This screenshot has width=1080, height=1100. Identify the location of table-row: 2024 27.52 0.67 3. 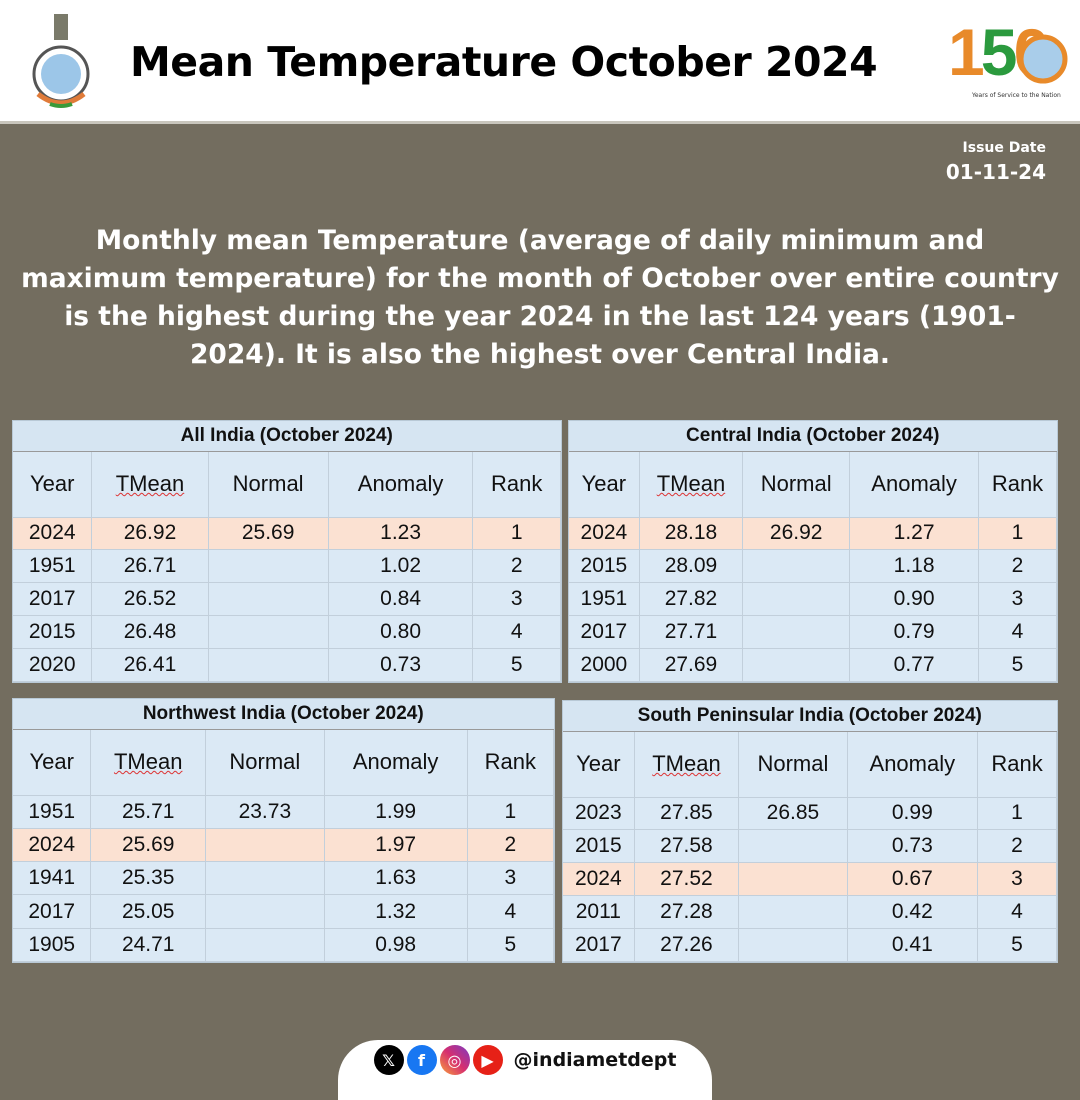
(810, 879).